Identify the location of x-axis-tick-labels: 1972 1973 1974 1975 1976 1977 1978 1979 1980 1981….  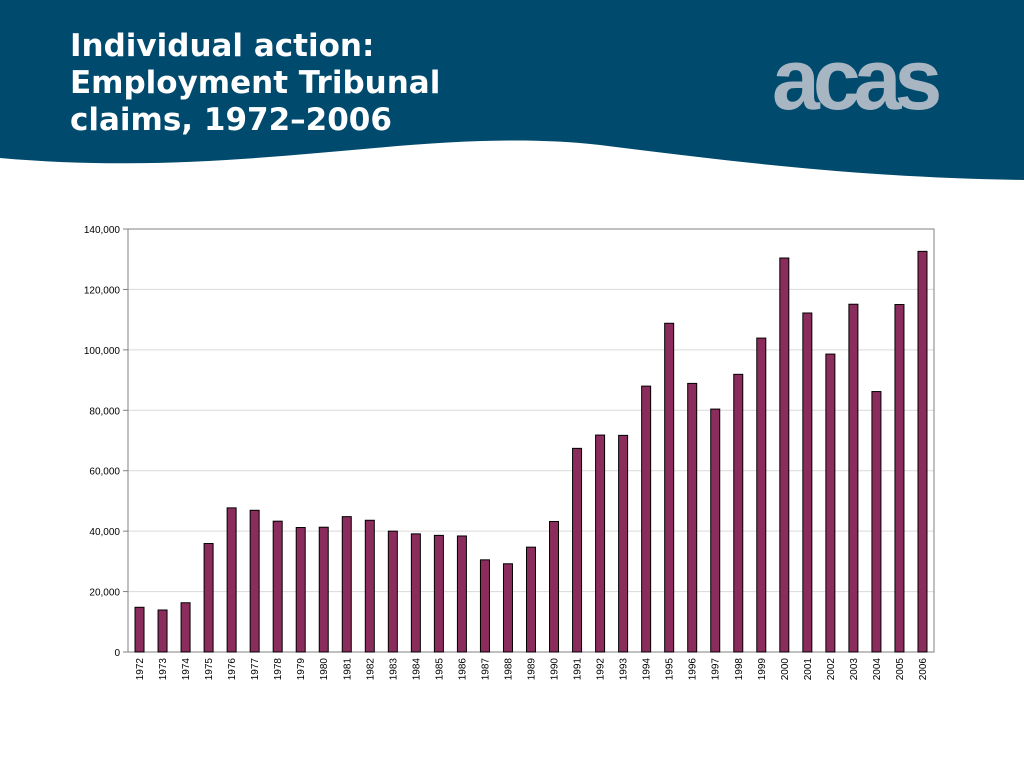
(532, 669).